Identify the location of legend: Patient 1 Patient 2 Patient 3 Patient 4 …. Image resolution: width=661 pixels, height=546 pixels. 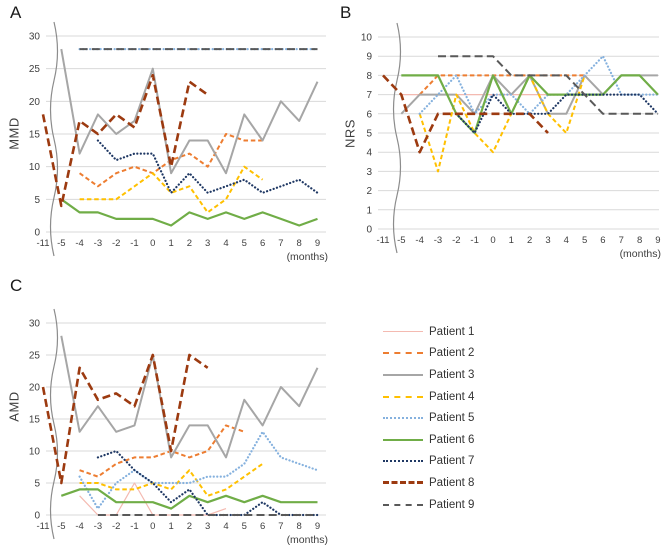
(428, 418).